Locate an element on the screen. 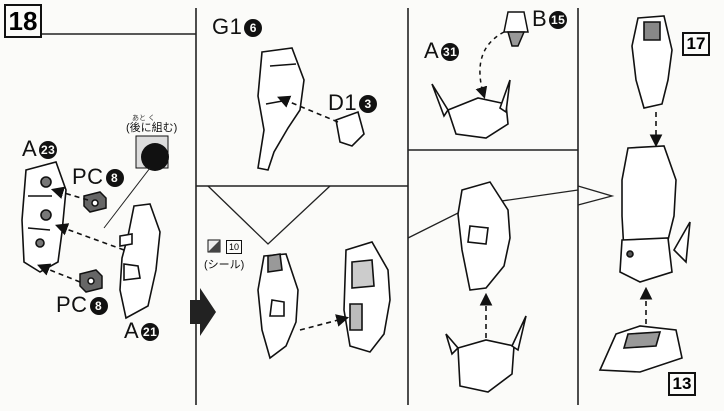 This screenshot has height=411, width=724. label-part-a31-letter: A is located at coordinates (432, 50).